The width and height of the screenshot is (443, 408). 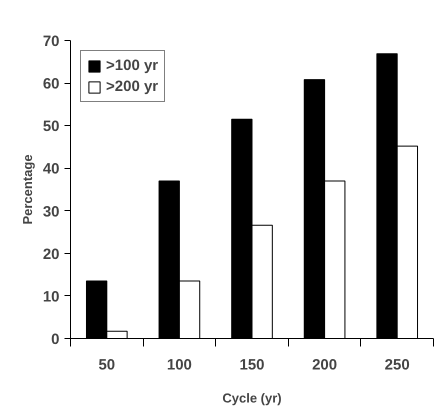 I want to click on x-tick-label: 150, so click(x=252, y=365).